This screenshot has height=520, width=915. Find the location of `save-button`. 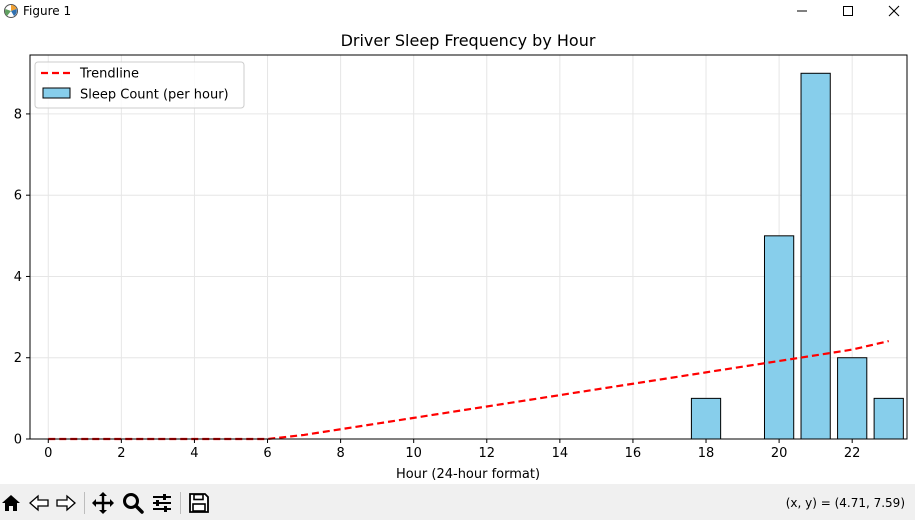

save-button is located at coordinates (199, 503).